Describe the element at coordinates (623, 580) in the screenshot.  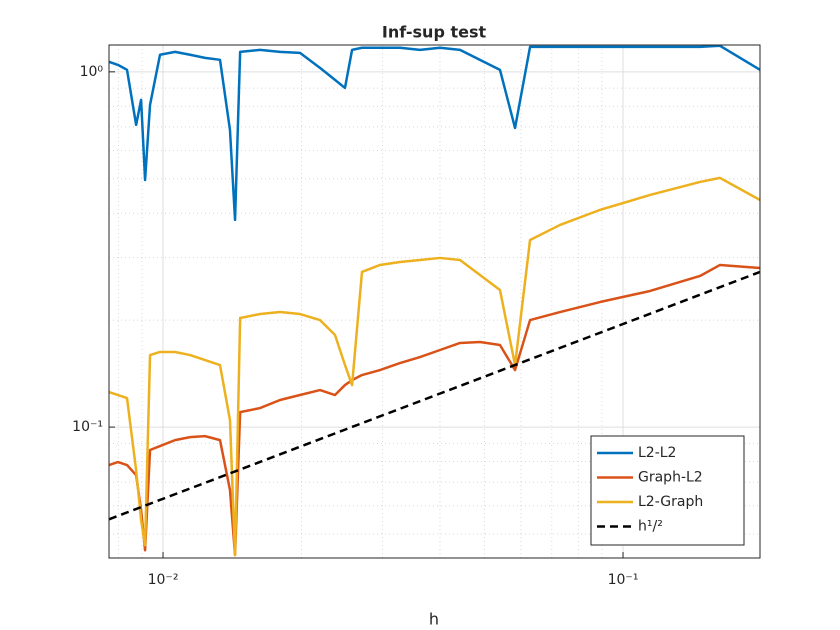
I see `x-tick-label: 10⁻¹` at that location.